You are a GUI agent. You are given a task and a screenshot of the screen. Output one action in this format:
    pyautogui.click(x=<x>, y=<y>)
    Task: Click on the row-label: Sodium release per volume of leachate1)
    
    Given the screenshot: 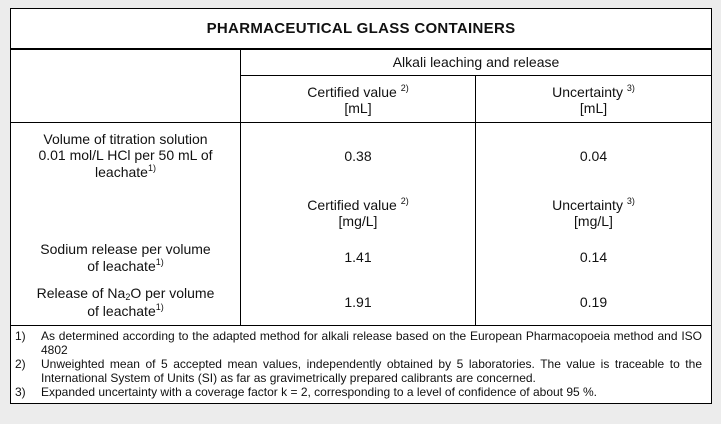 What is the action you would take?
    pyautogui.click(x=125, y=257)
    